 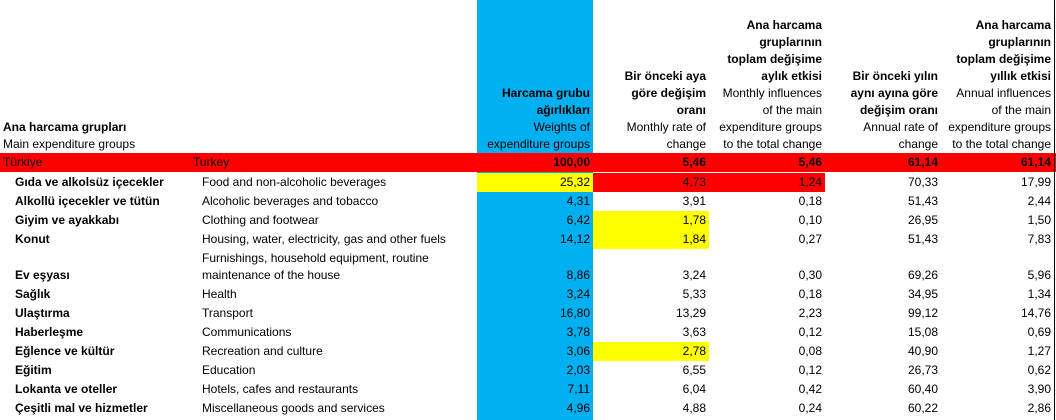 I want to click on row-name-tr: Gıda ve alkolsüz içecekler, so click(x=89, y=182).